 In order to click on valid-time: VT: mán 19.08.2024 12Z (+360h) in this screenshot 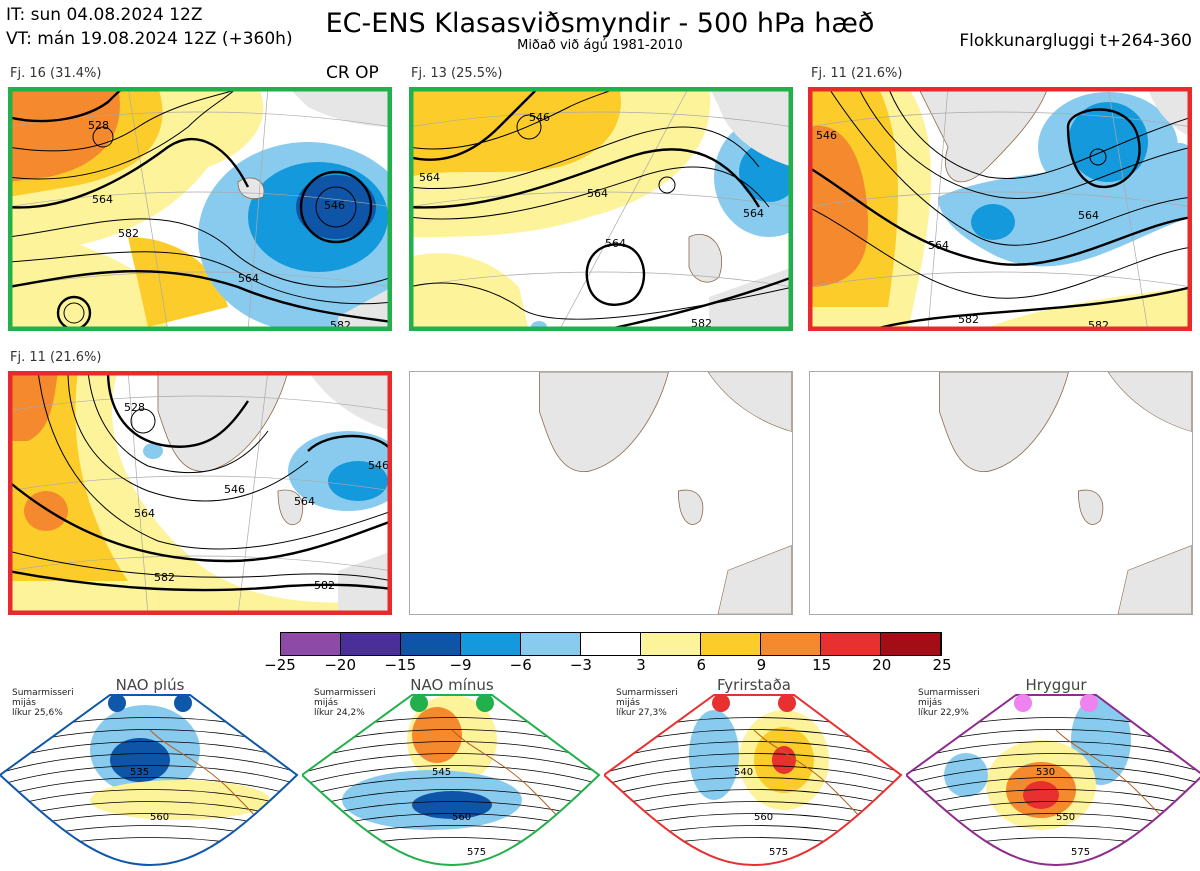, I will do `click(149, 39)`.